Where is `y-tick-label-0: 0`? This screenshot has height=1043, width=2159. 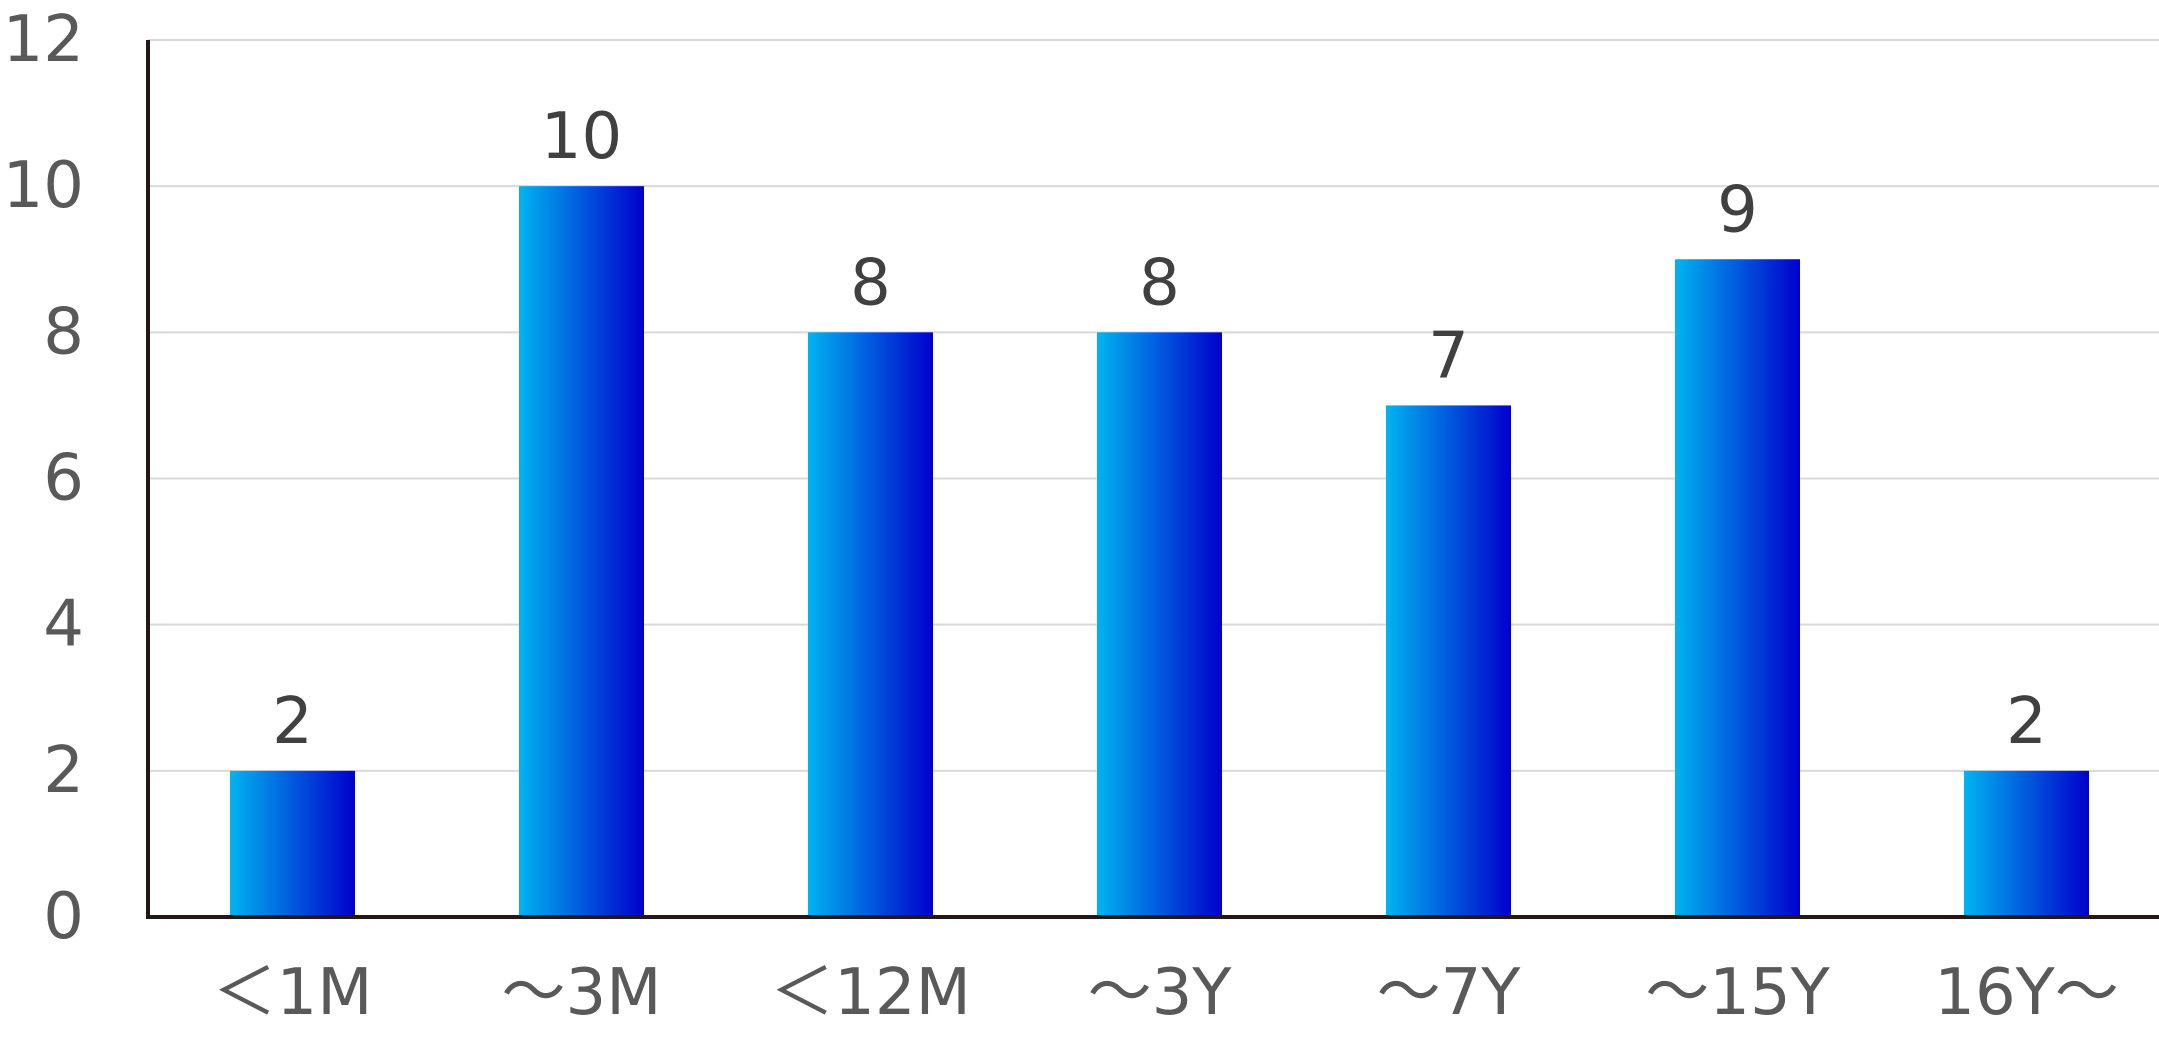
y-tick-label-0: 0 is located at coordinates (63, 917).